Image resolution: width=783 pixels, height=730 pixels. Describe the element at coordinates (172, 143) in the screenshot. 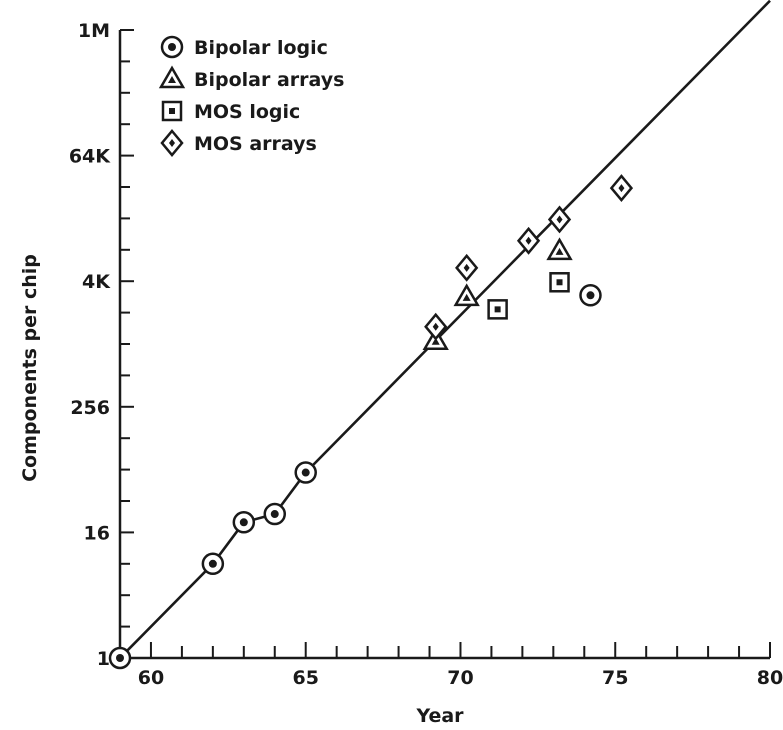

I see `legend-marker-diamond` at that location.